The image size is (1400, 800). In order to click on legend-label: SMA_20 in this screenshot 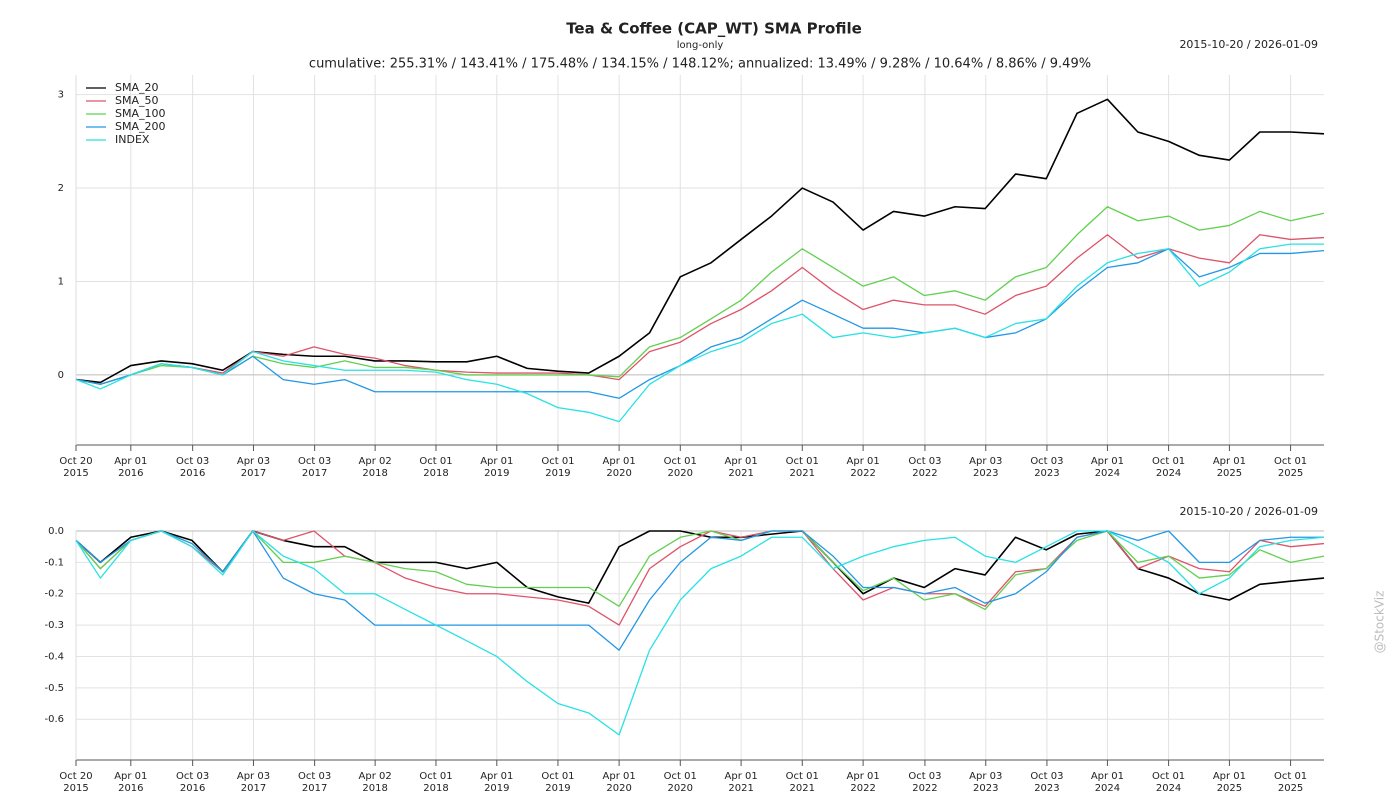, I will do `click(137, 87)`.